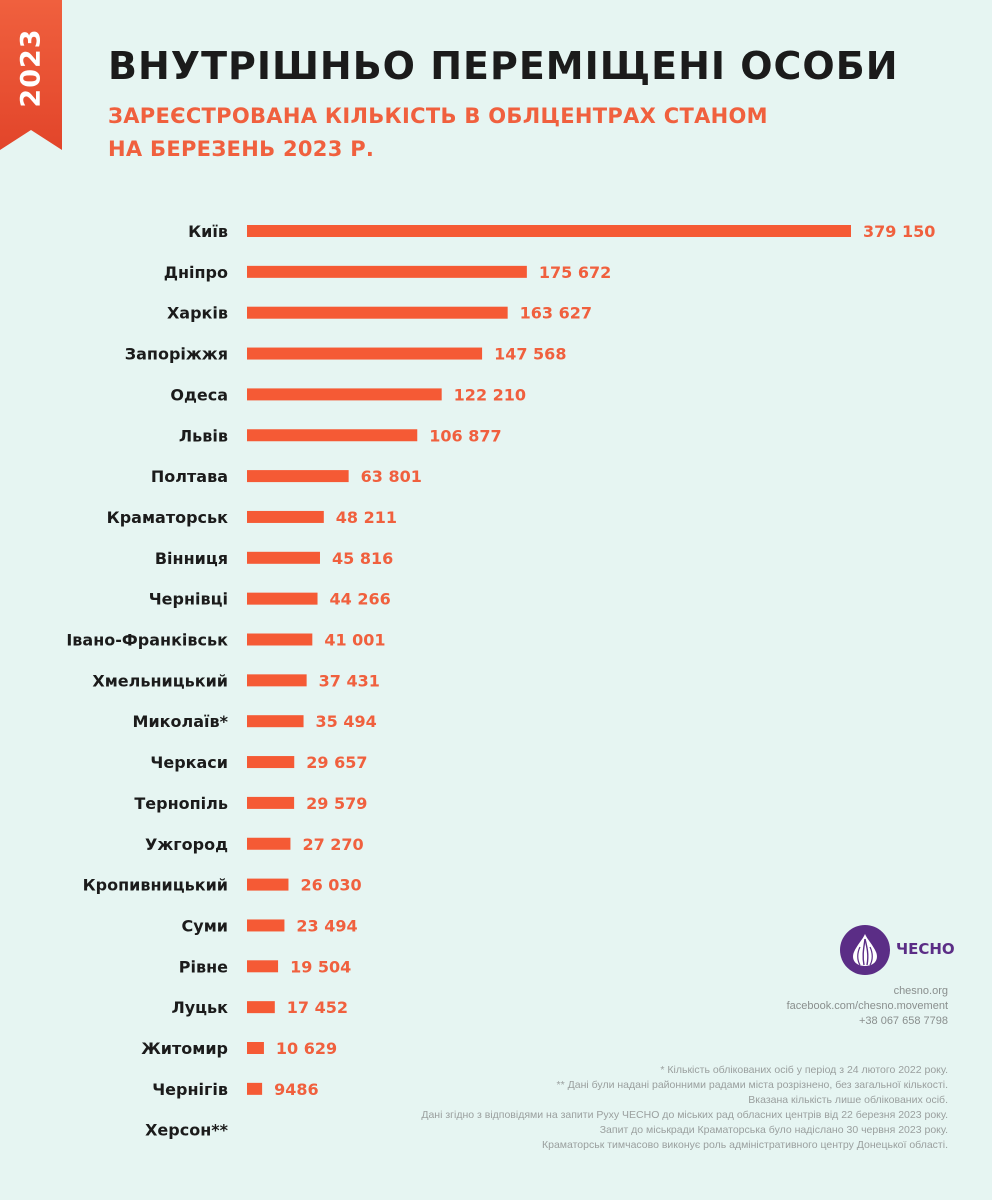  Describe the element at coordinates (332, 844) in the screenshot. I see `value-label: 27 270` at that location.